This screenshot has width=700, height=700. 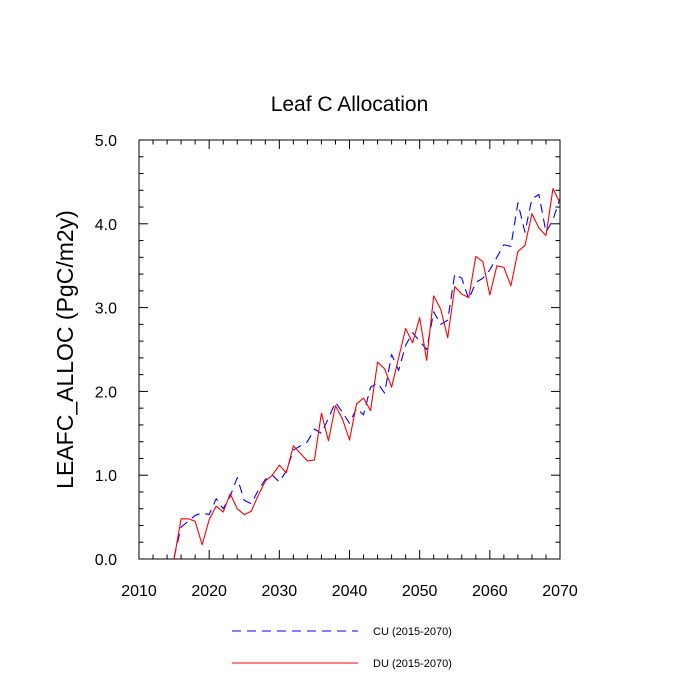 I want to click on x-tick-label: 2070, so click(x=560, y=591).